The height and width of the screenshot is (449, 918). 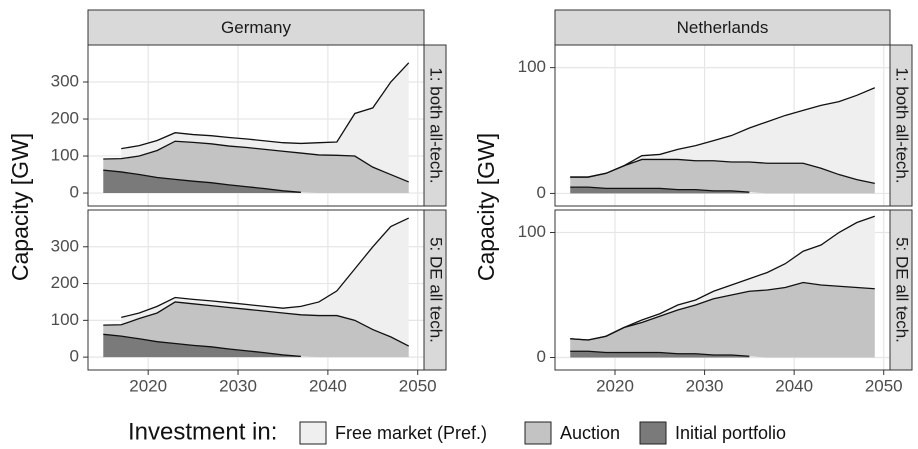 I want to click on strip-label: Germany, so click(x=256, y=27).